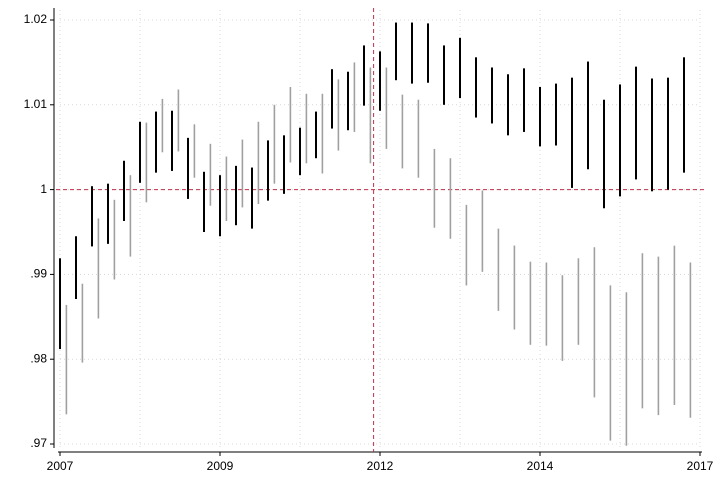 Image resolution: width=715 pixels, height=479 pixels. I want to click on x-tick-label: 2007, so click(60, 466).